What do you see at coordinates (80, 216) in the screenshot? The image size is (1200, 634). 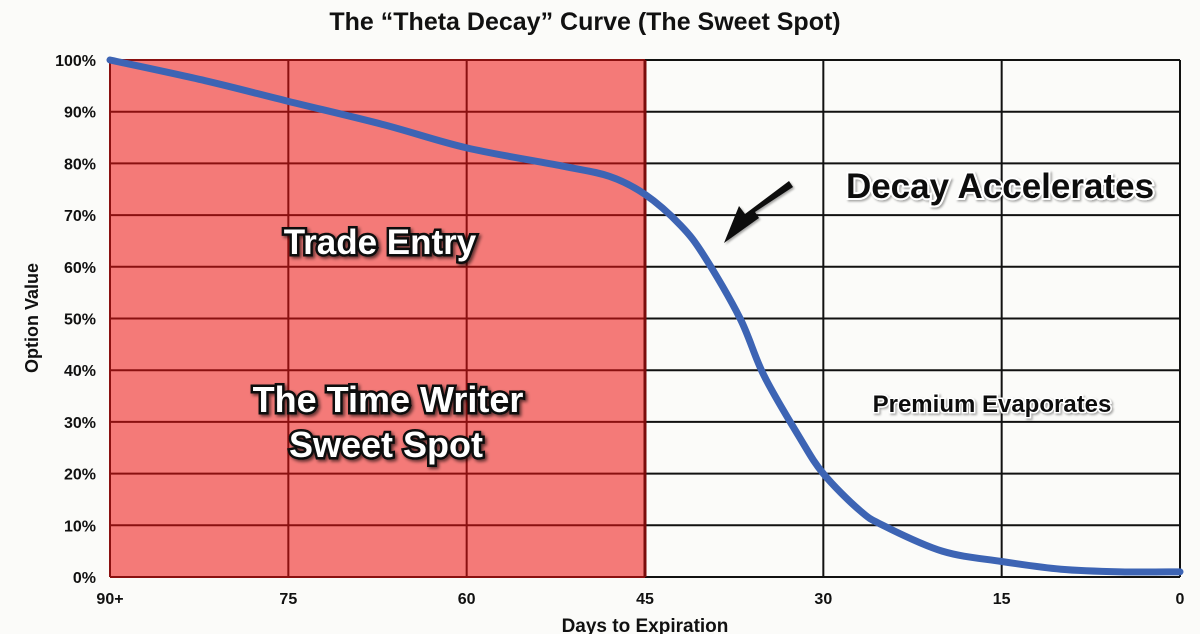 I see `y-tick-label: 70%` at bounding box center [80, 216].